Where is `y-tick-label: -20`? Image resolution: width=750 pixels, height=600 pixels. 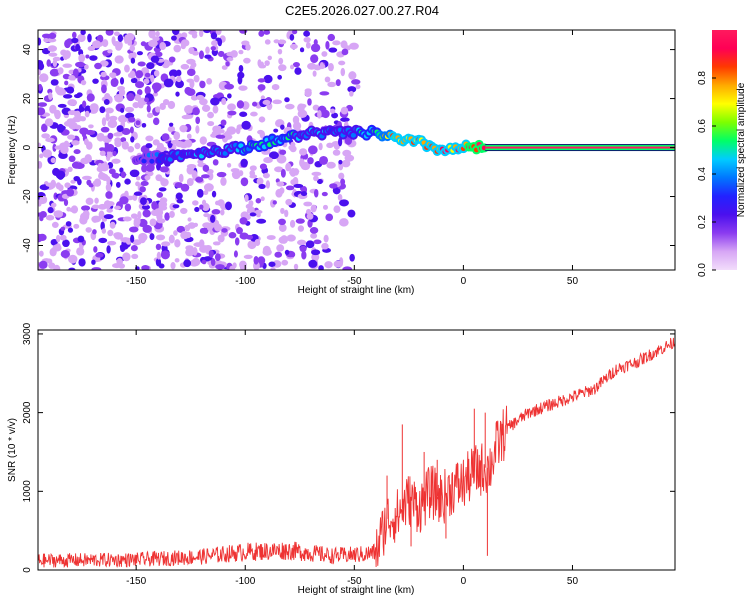
y-tick-label: -20 is located at coordinates (27, 196).